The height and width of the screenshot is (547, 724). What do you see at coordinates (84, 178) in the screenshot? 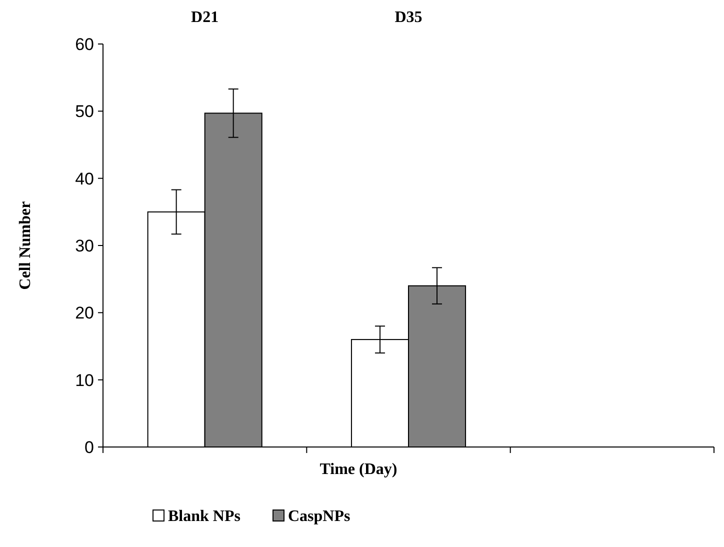
I see `y-tick-label: 40` at bounding box center [84, 178].